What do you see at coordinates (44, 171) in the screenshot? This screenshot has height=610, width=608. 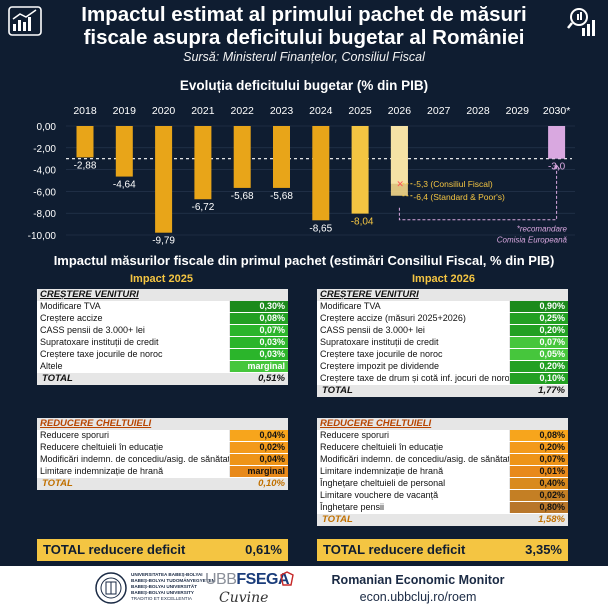 I see `y-tick-label: -4,00` at bounding box center [44, 171].